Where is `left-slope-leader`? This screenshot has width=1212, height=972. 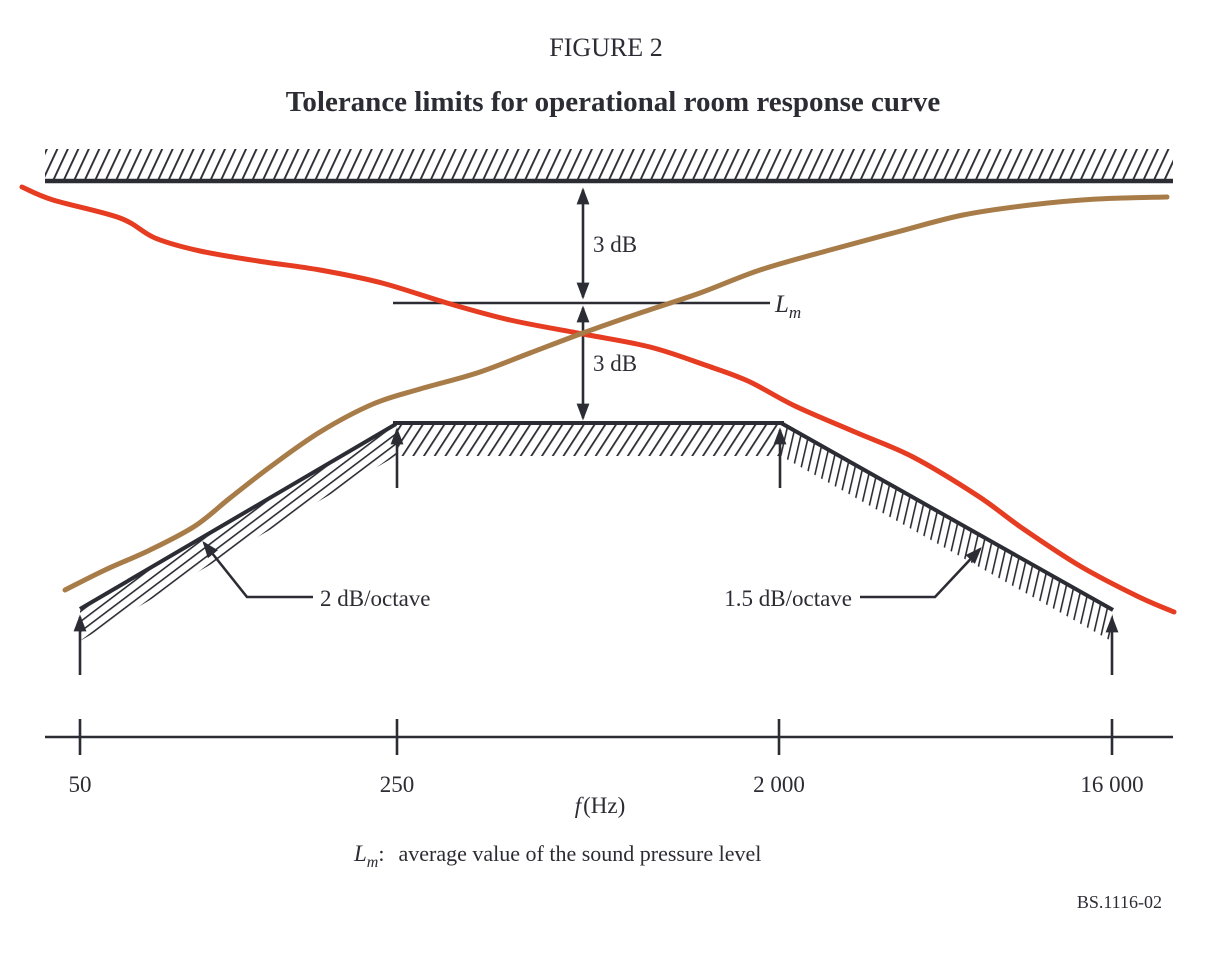 left-slope-leader is located at coordinates (257, 570).